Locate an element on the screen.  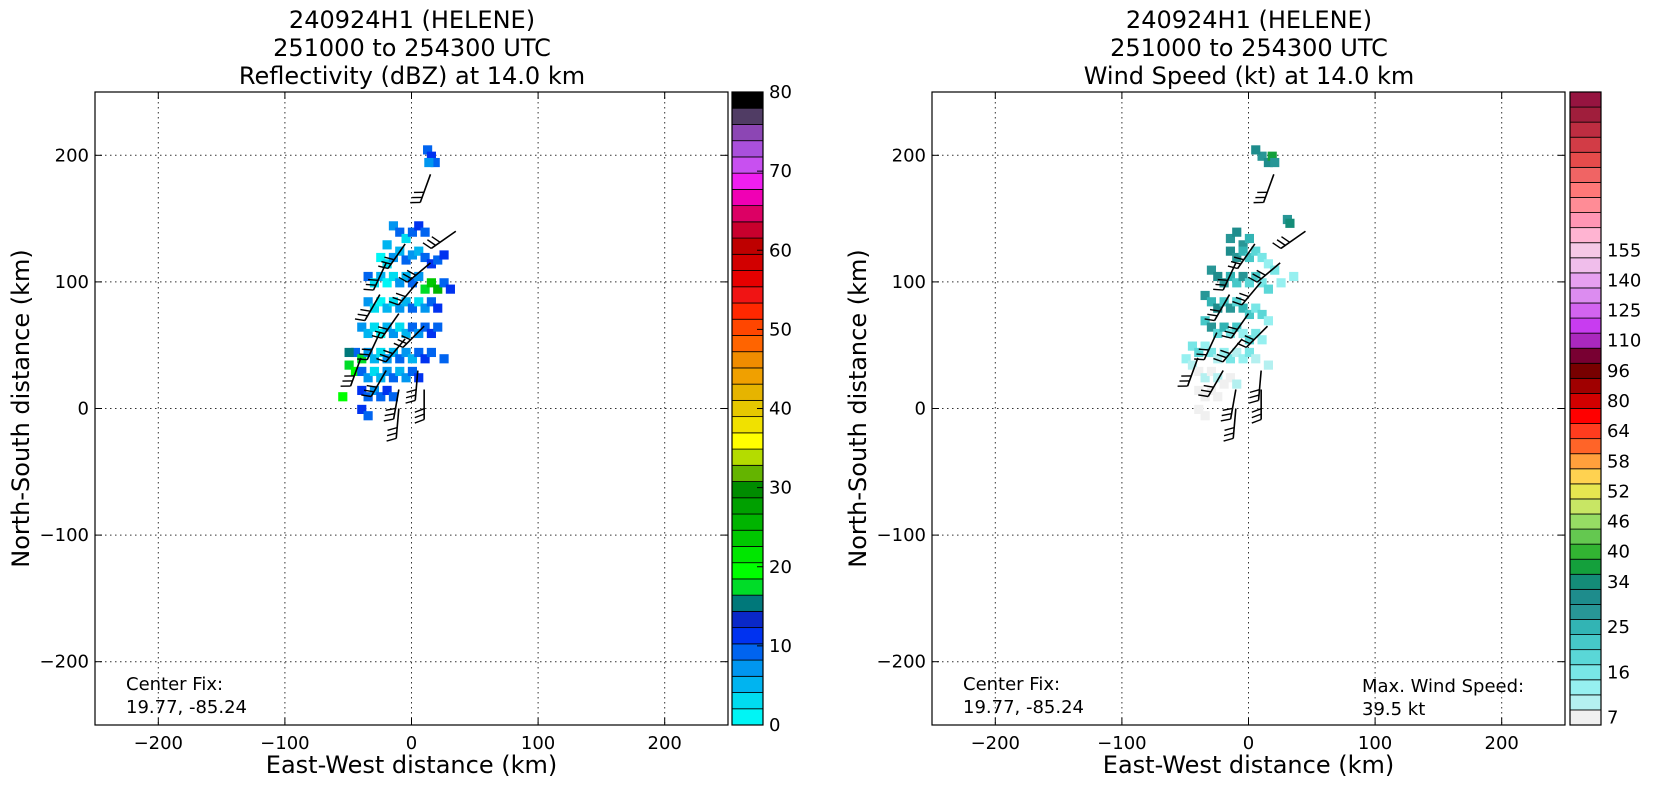
colorbar-frame is located at coordinates (1585, 408).